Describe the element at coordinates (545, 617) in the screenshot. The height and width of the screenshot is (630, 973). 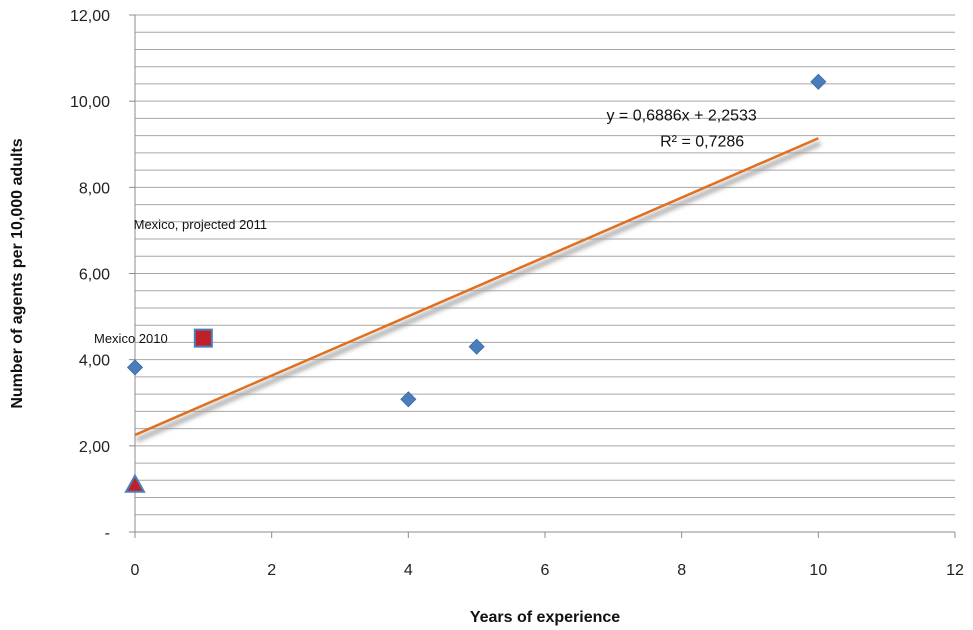
I see `x-axis-title: Years of experience` at that location.